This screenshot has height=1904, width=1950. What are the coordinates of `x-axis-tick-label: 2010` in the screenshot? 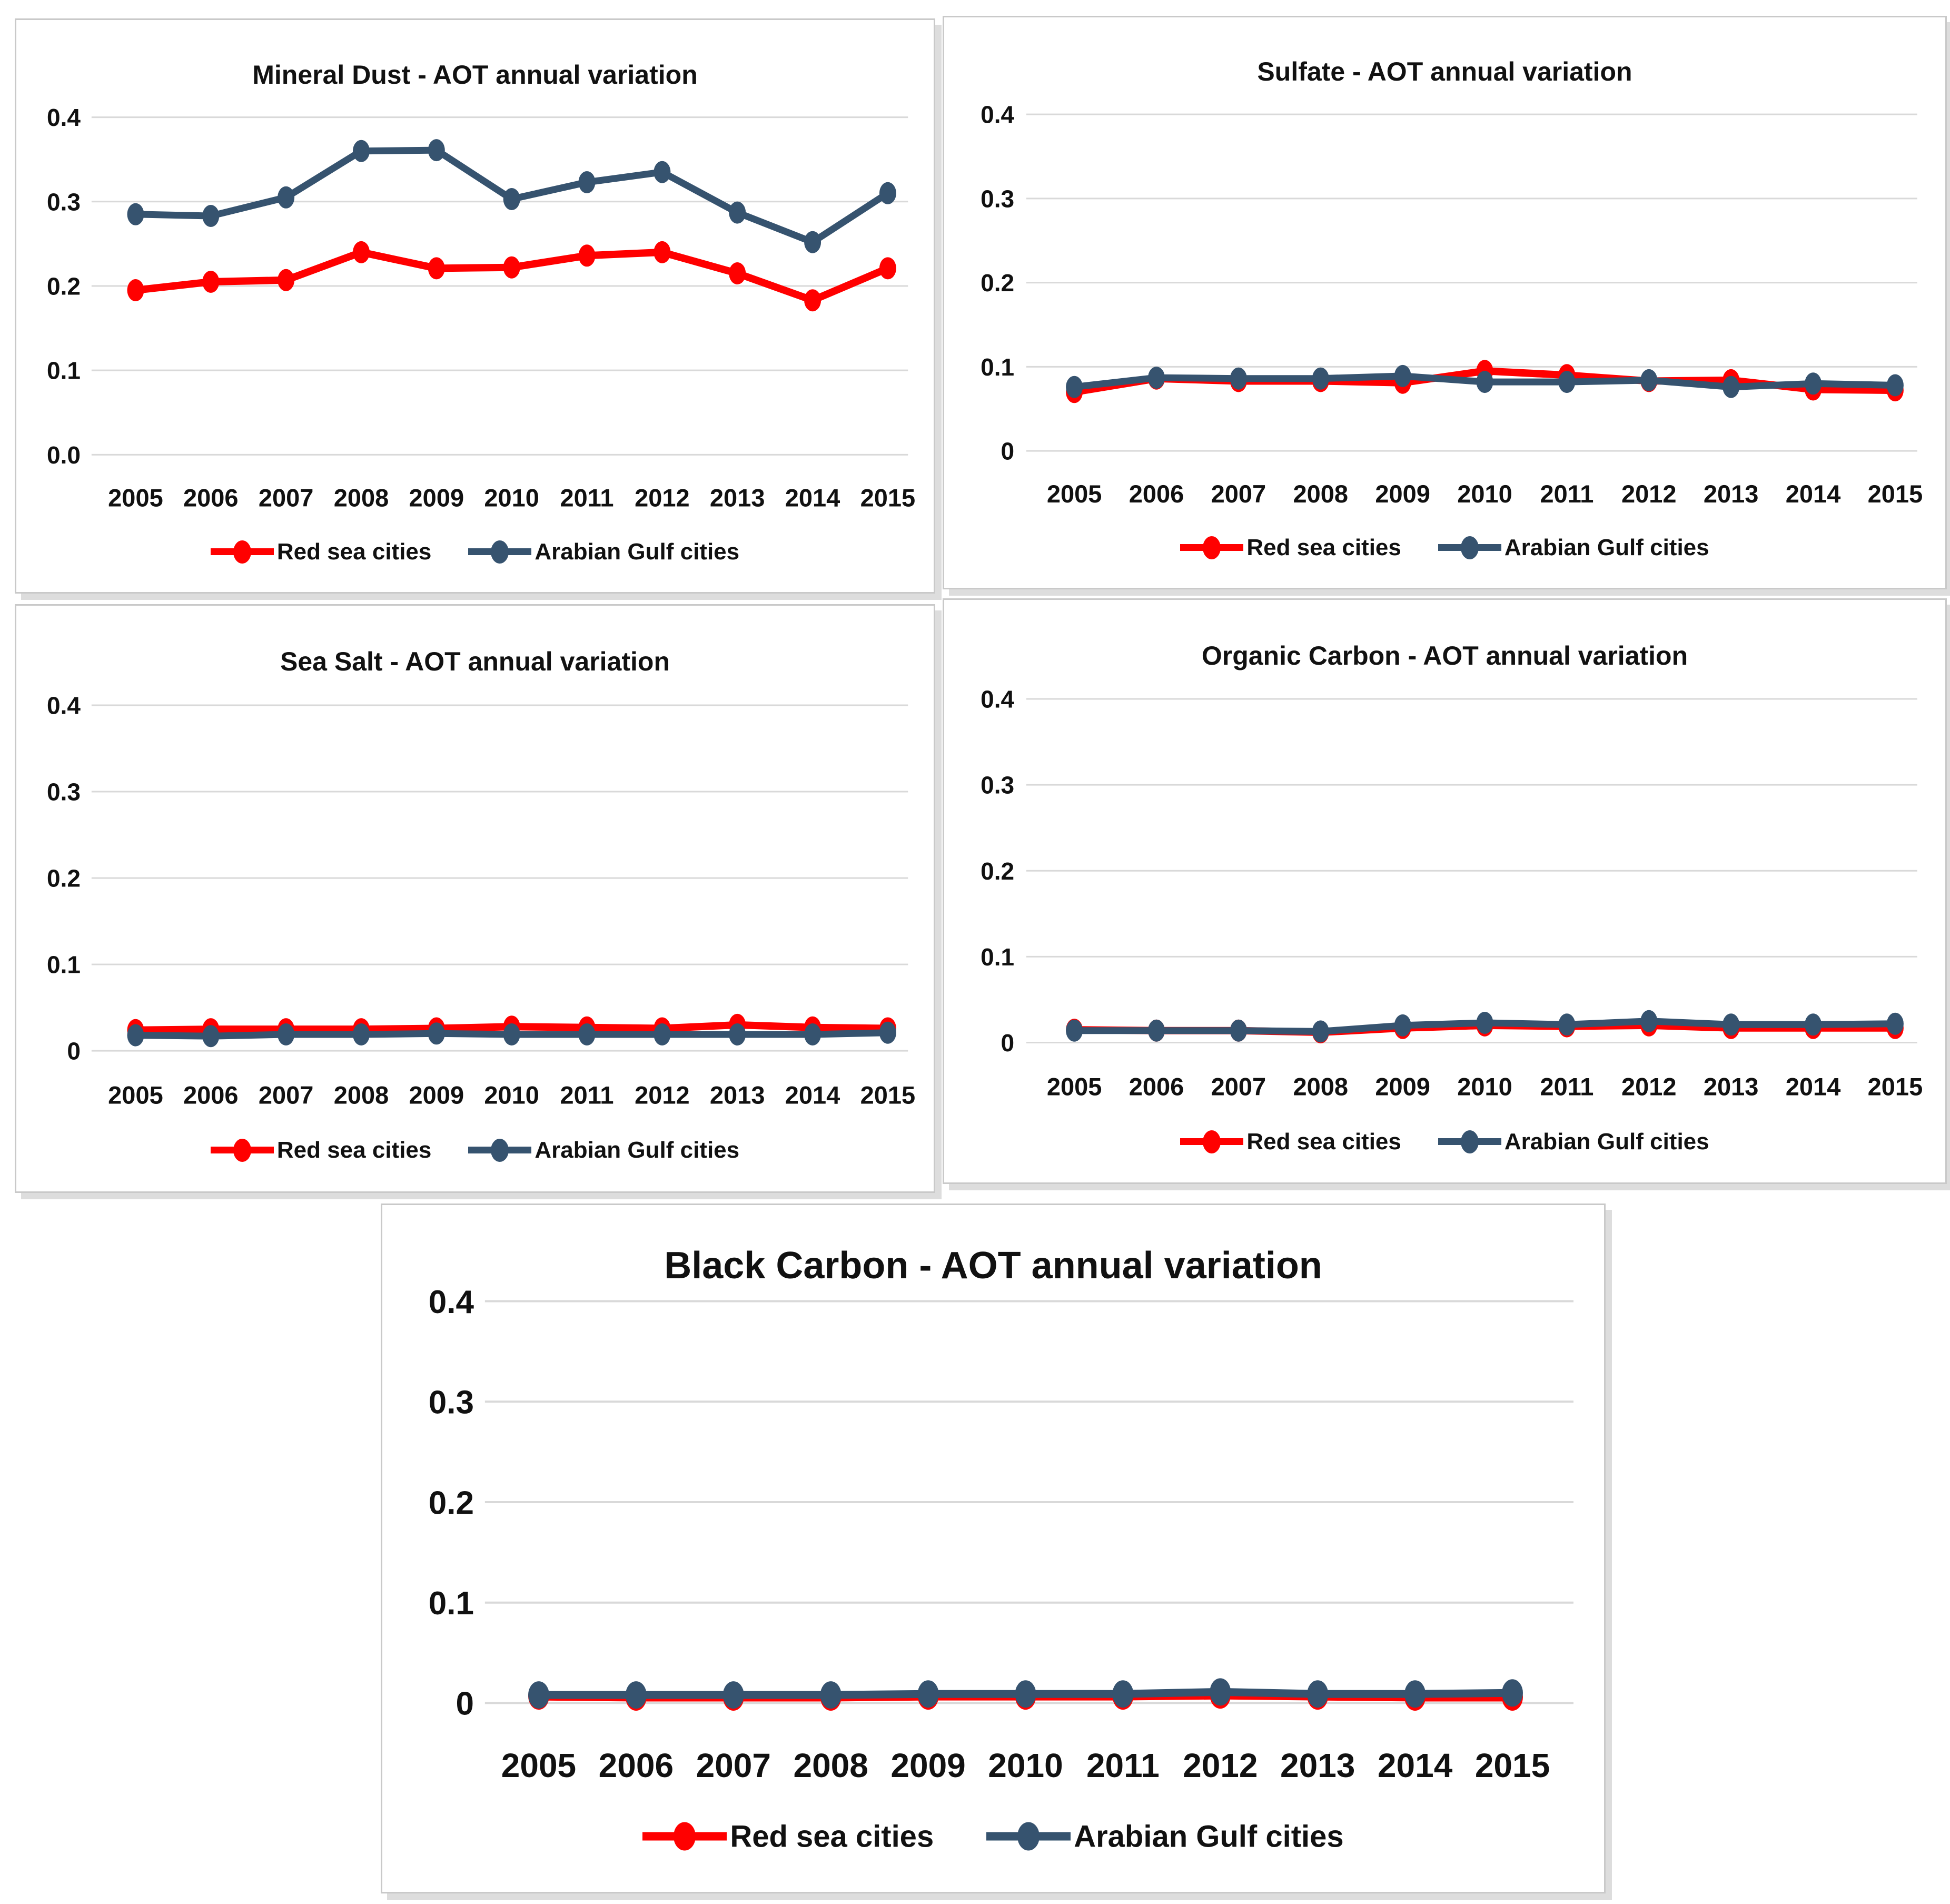 It's located at (512, 498).